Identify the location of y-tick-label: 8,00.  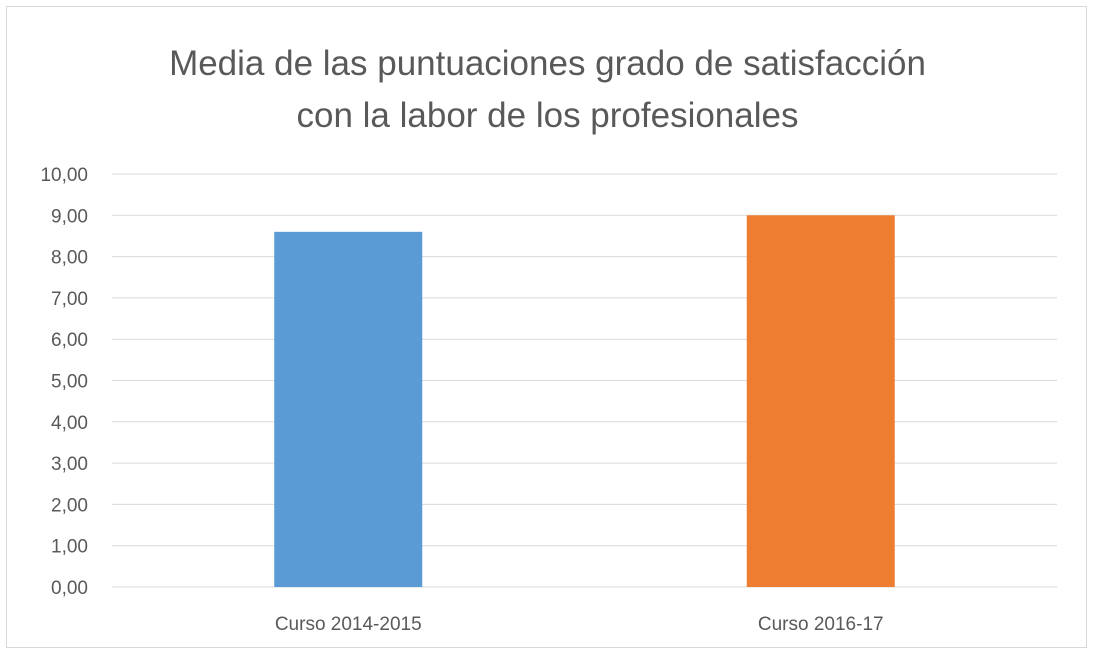
(69, 258).